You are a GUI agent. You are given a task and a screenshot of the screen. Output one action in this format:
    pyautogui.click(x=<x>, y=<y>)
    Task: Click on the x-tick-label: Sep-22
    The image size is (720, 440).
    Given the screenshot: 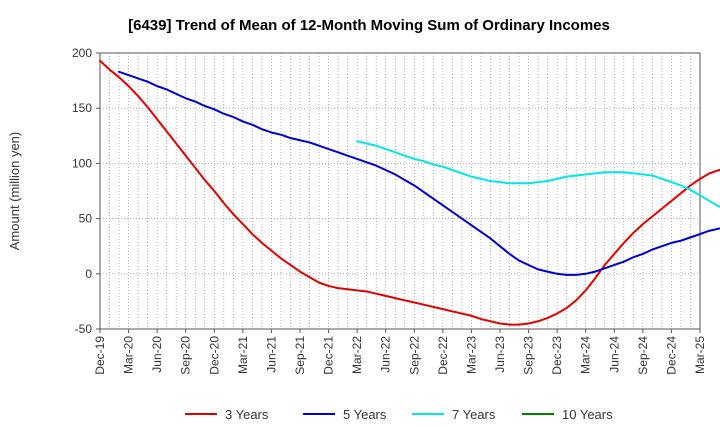 What is the action you would take?
    pyautogui.click(x=414, y=355)
    